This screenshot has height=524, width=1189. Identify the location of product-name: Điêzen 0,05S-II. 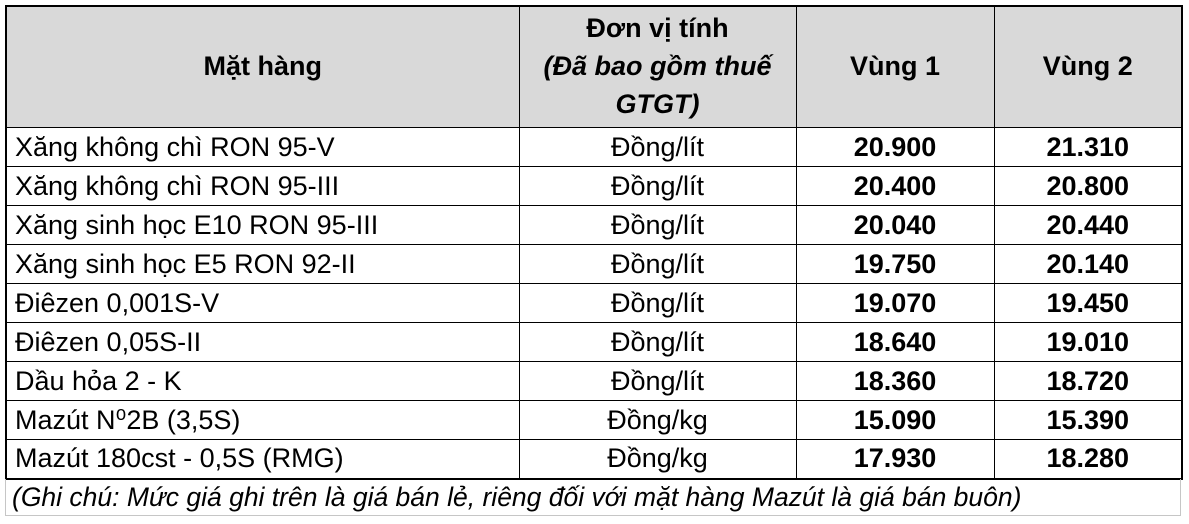
(262, 342).